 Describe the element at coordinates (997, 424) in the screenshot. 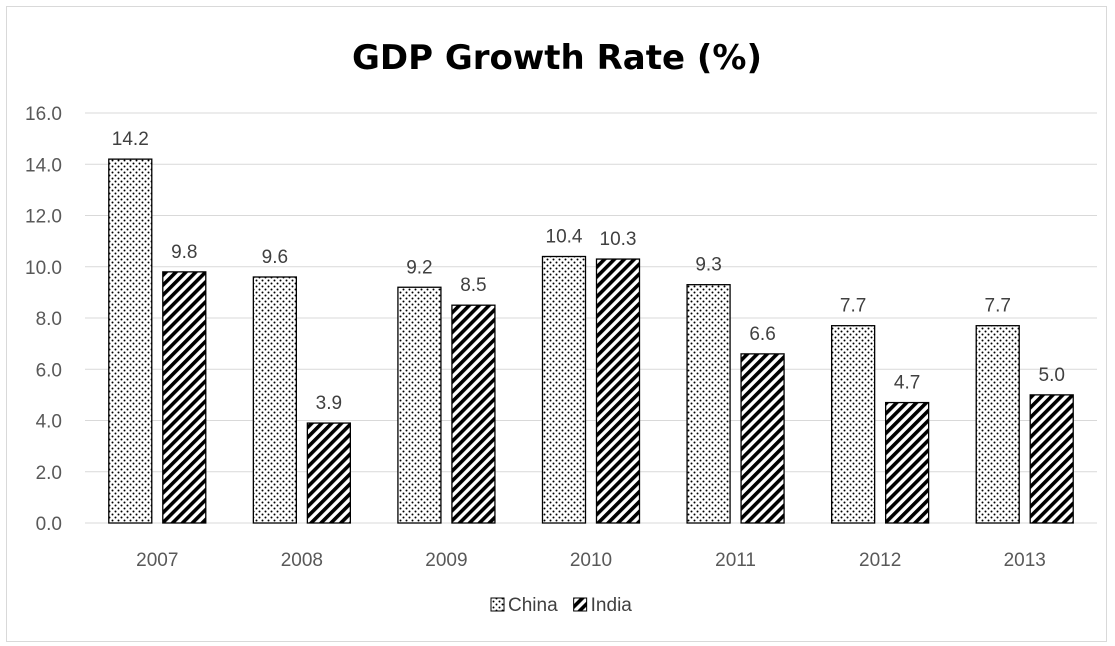

I see `bar-china-2013` at that location.